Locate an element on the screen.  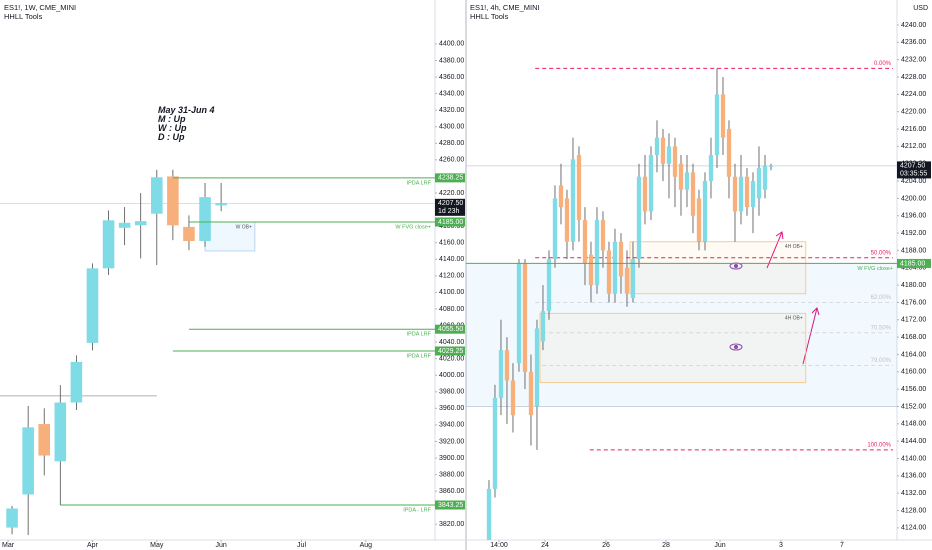
y-tick-label: 4152.00 is located at coordinates (913, 406).